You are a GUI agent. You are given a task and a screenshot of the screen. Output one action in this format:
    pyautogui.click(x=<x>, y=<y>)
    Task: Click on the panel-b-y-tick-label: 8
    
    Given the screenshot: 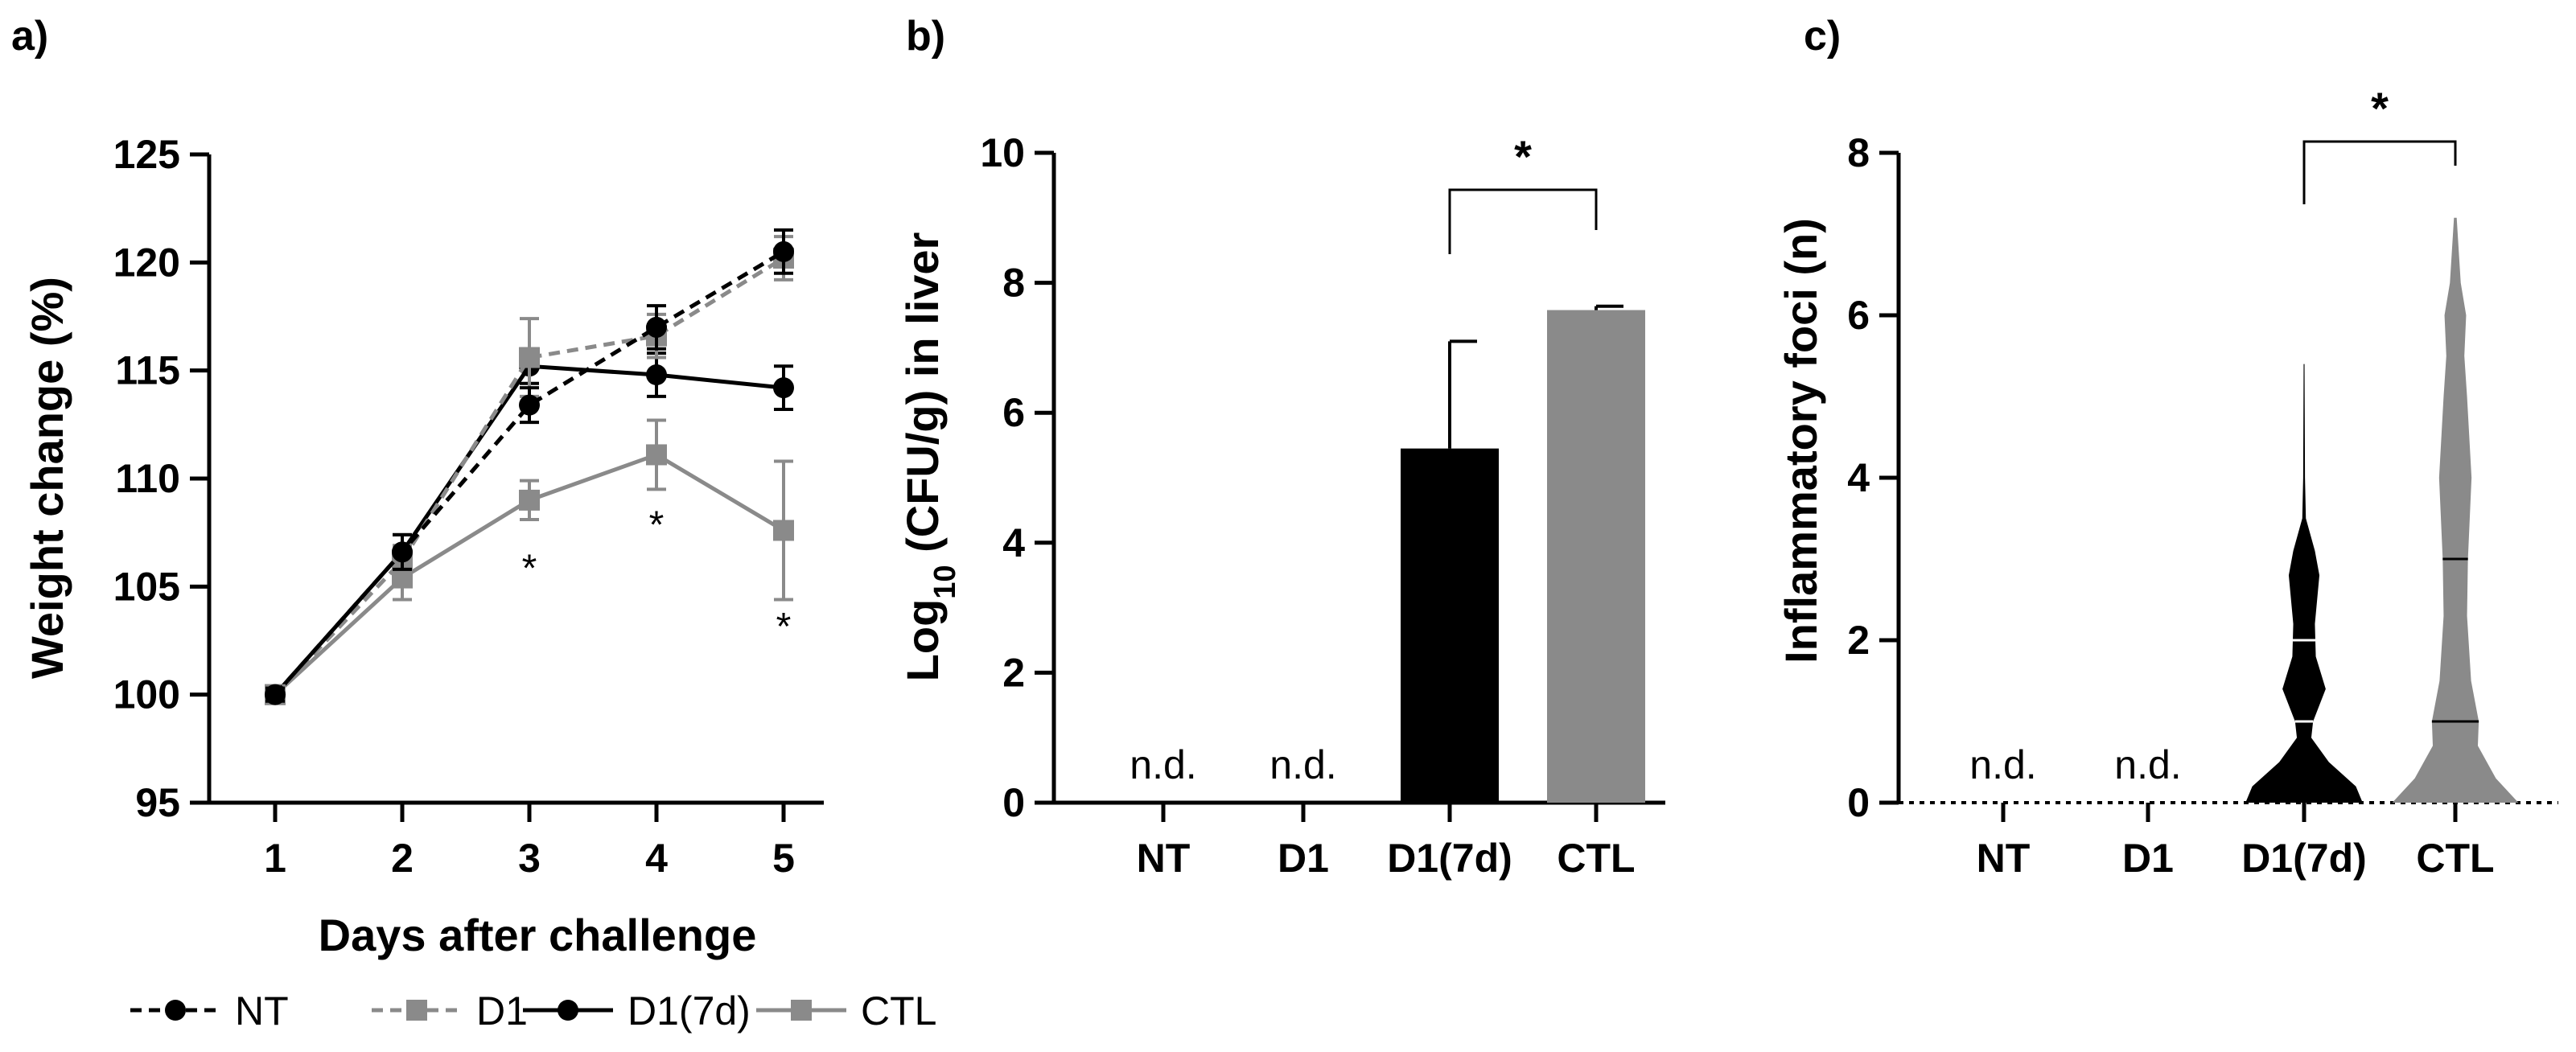 What is the action you would take?
    pyautogui.click(x=1013, y=284)
    